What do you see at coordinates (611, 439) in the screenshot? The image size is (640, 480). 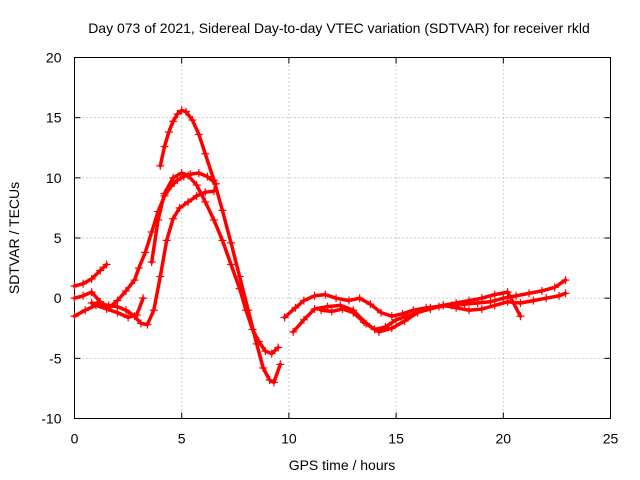 I see `x-tick-label: 25` at bounding box center [611, 439].